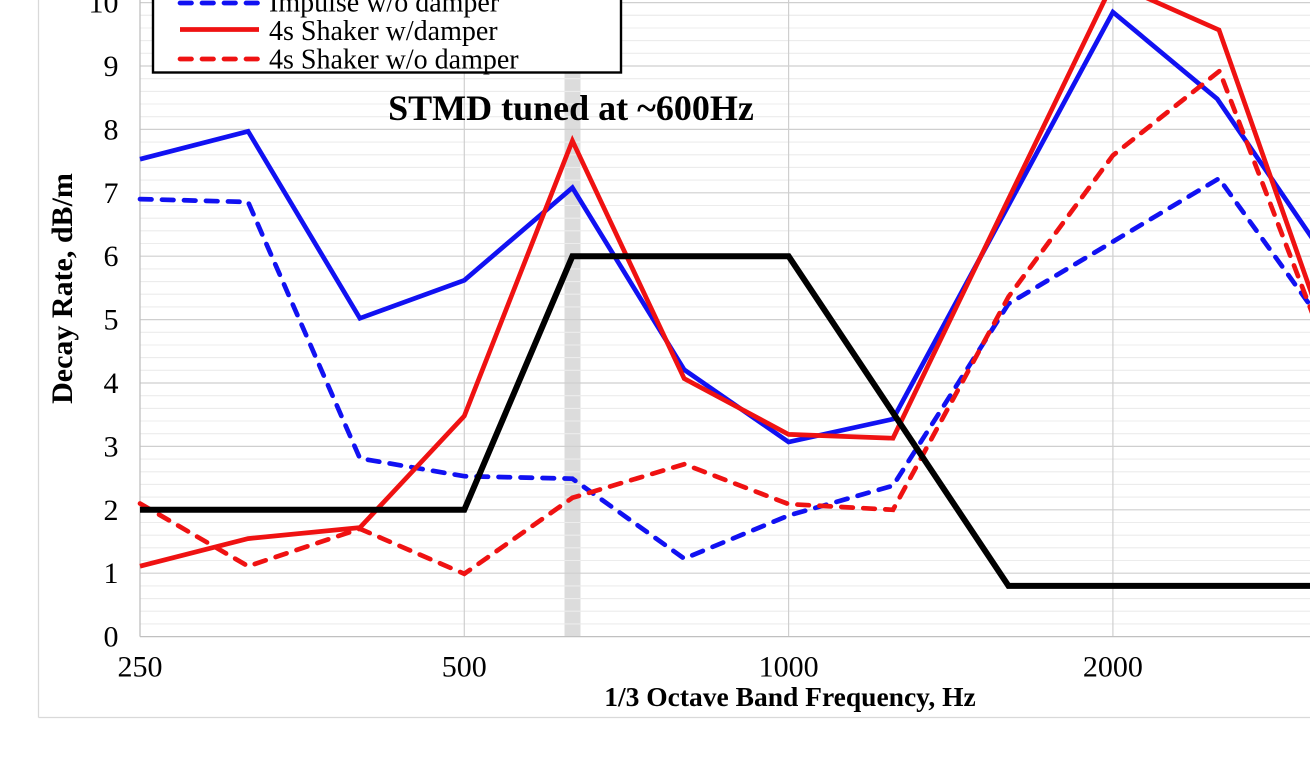 The height and width of the screenshot is (758, 1310). I want to click on svg-text: 500, so click(464, 667).